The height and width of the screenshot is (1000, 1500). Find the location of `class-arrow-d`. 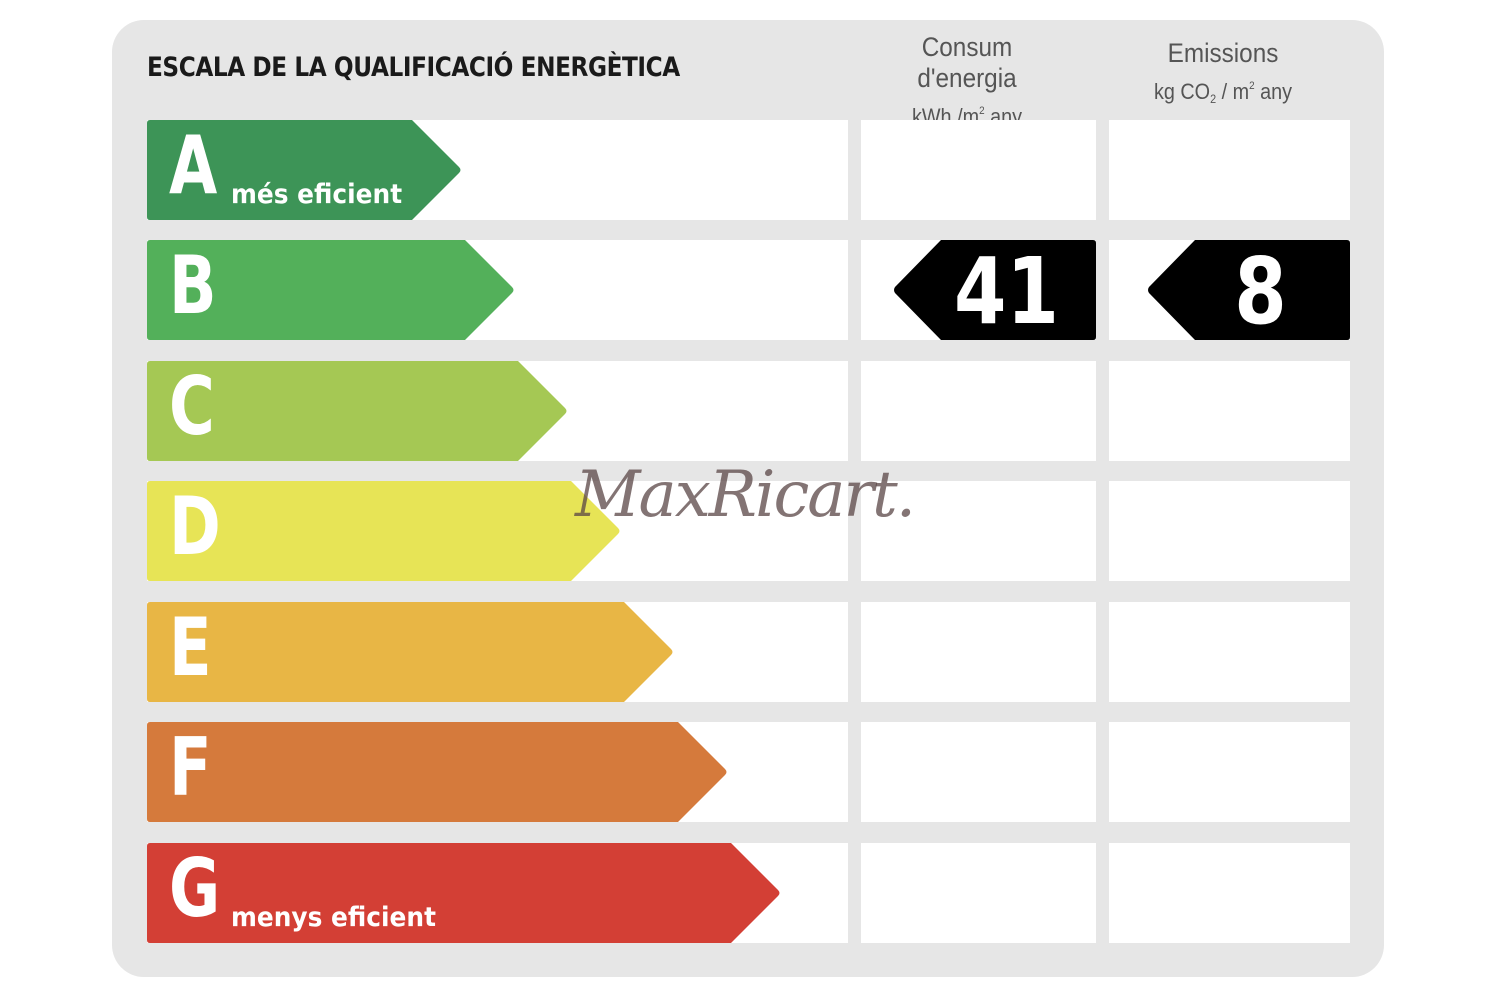

class-arrow-d is located at coordinates (383, 531).